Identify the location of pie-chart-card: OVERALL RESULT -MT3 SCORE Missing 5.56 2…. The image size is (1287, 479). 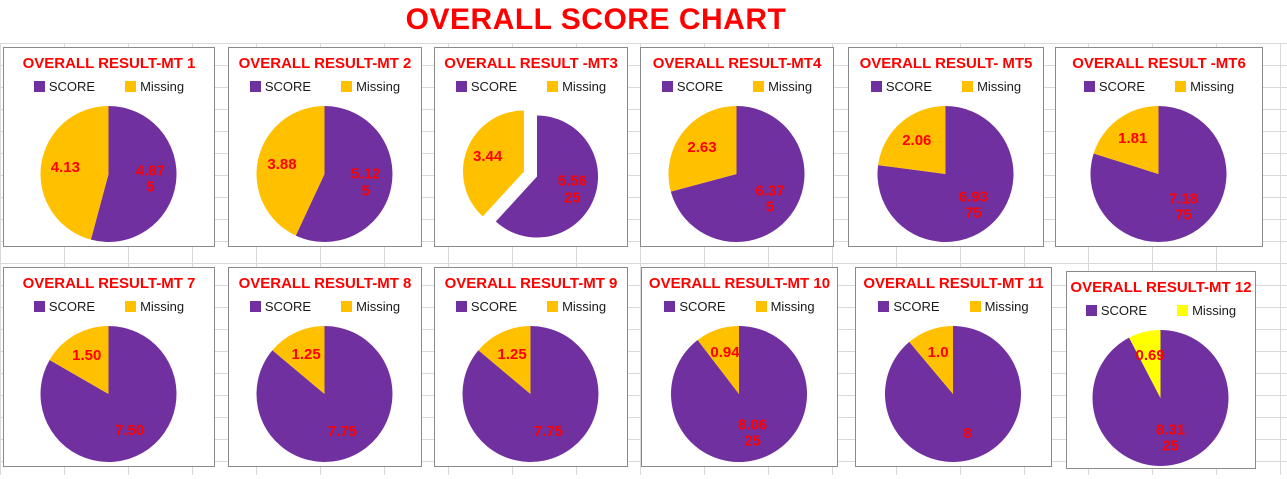
(531, 147).